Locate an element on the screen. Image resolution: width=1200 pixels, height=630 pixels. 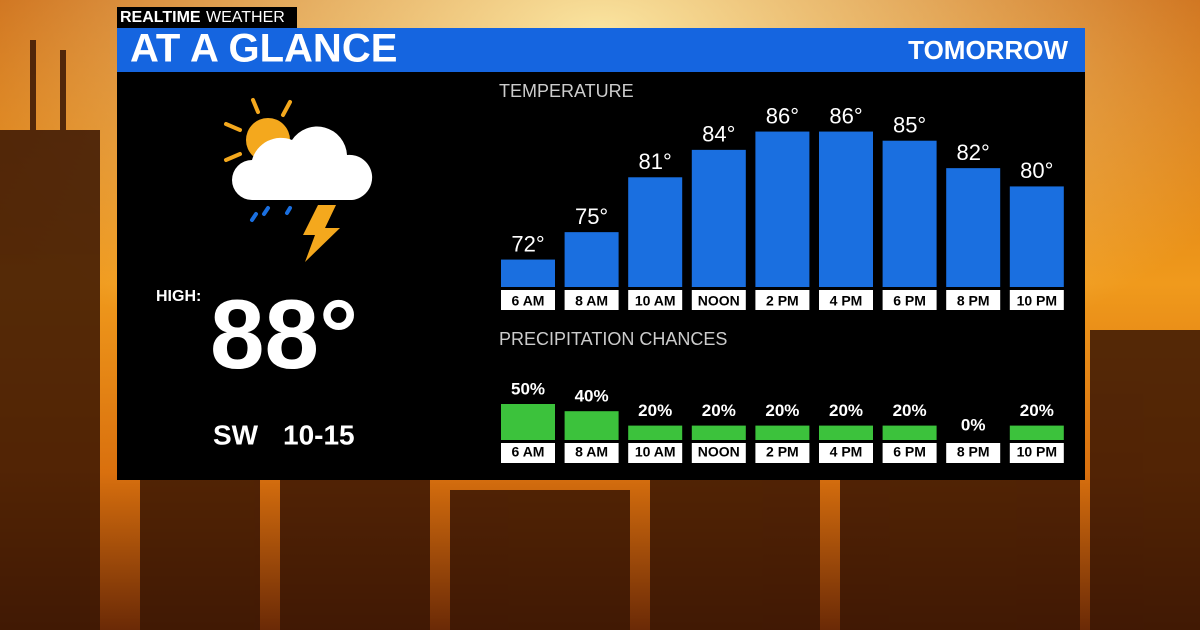
value-label: 82° is located at coordinates (973, 152).